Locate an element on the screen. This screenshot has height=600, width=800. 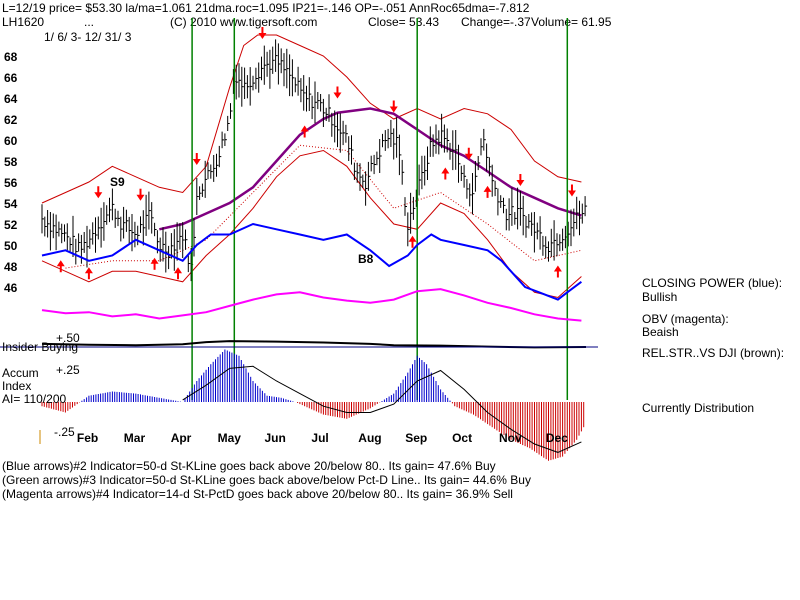
copyright-label: (C) 2010 www.tigersoft.com is located at coordinates (243, 22).